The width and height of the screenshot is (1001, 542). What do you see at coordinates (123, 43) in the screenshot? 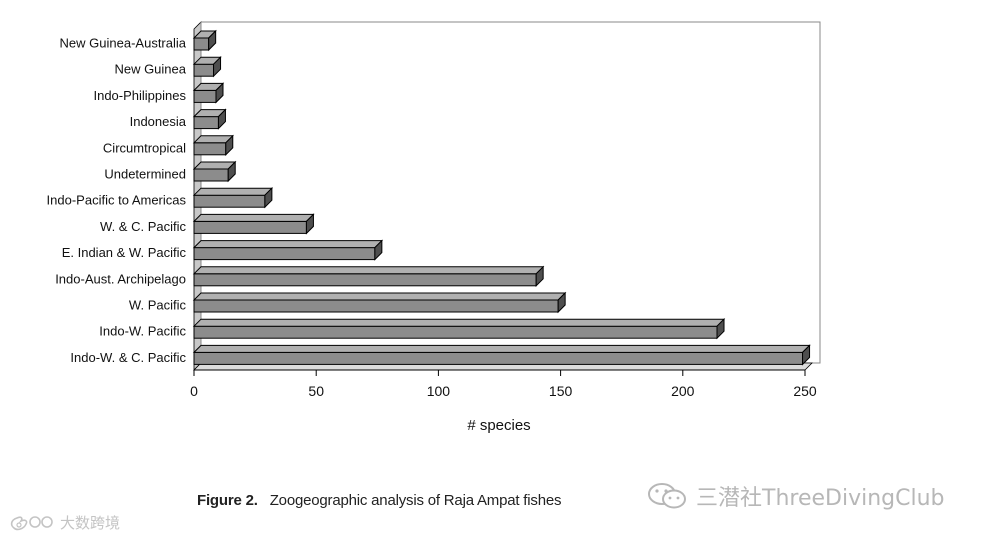
I see `category-label: New Guinea-Australia` at bounding box center [123, 43].